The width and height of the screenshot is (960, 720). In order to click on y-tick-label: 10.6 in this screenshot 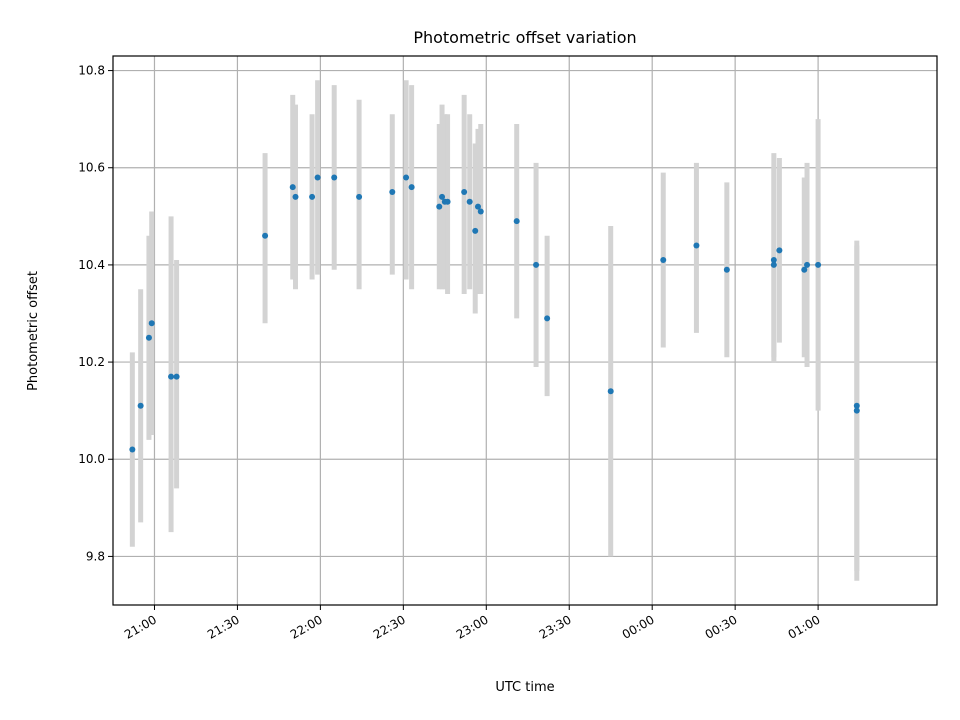, I will do `click(91, 168)`.